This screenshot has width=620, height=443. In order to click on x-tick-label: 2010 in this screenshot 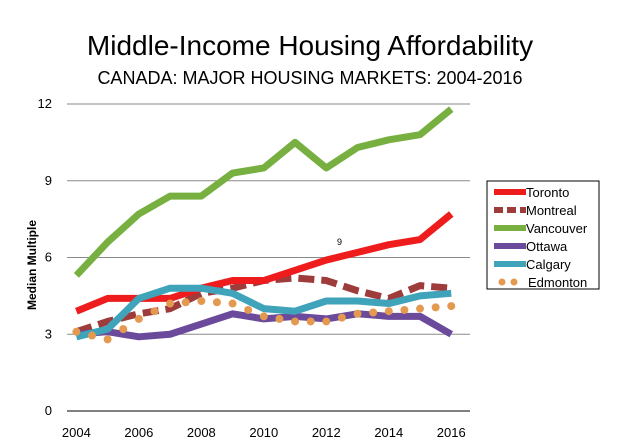, I will do `click(263, 432)`.